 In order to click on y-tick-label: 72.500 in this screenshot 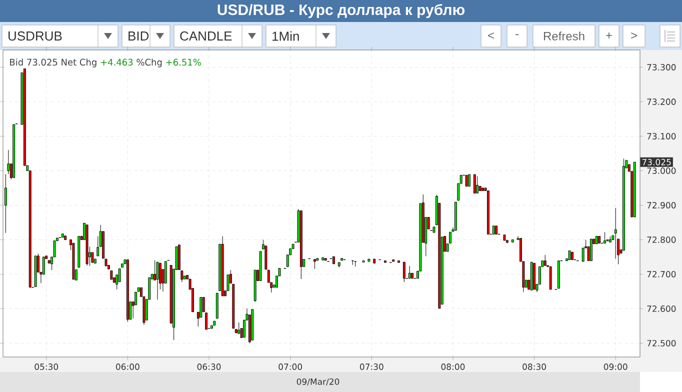, I will do `click(661, 343)`.